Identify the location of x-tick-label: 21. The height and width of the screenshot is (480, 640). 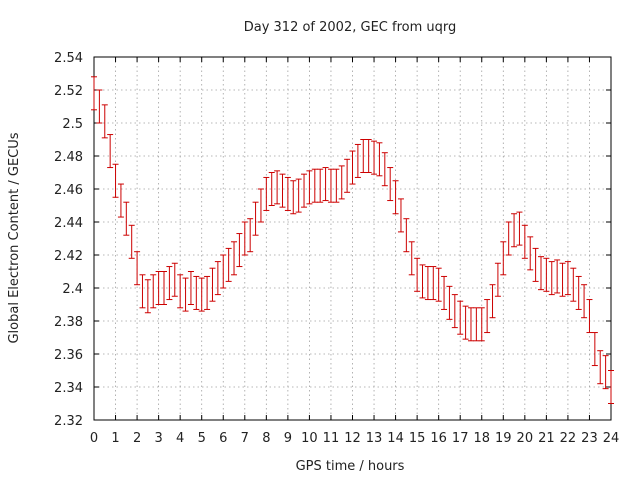
(546, 438).